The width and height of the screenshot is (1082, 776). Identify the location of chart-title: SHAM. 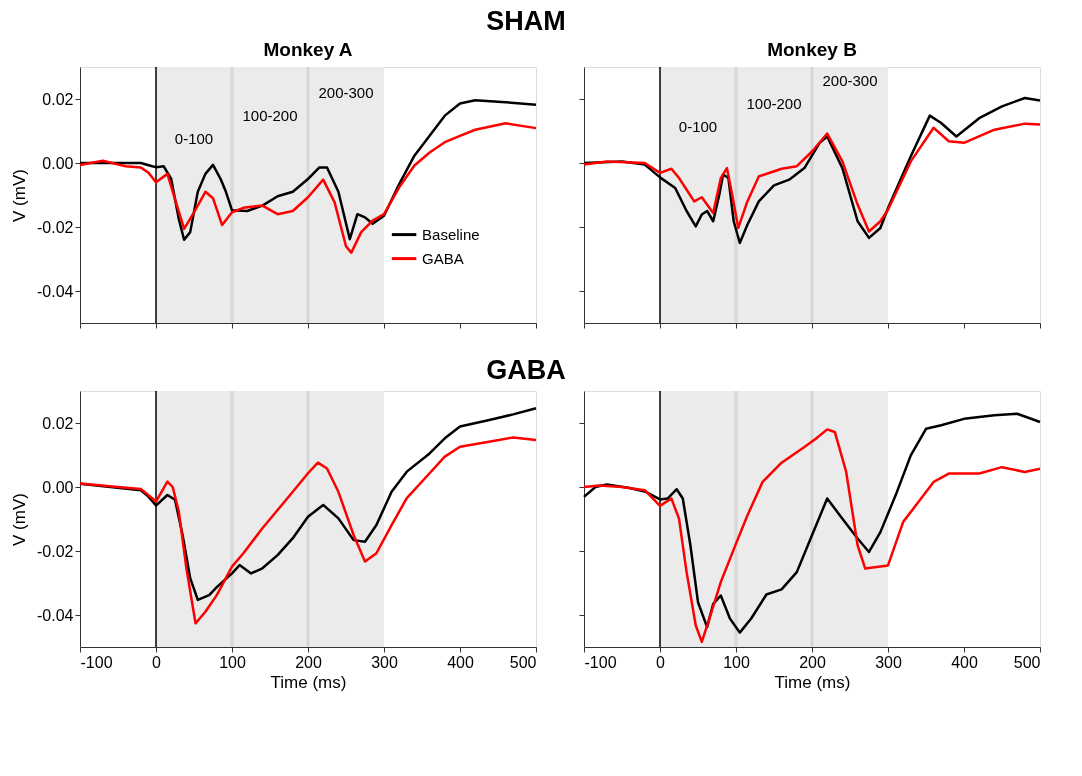
(526, 21).